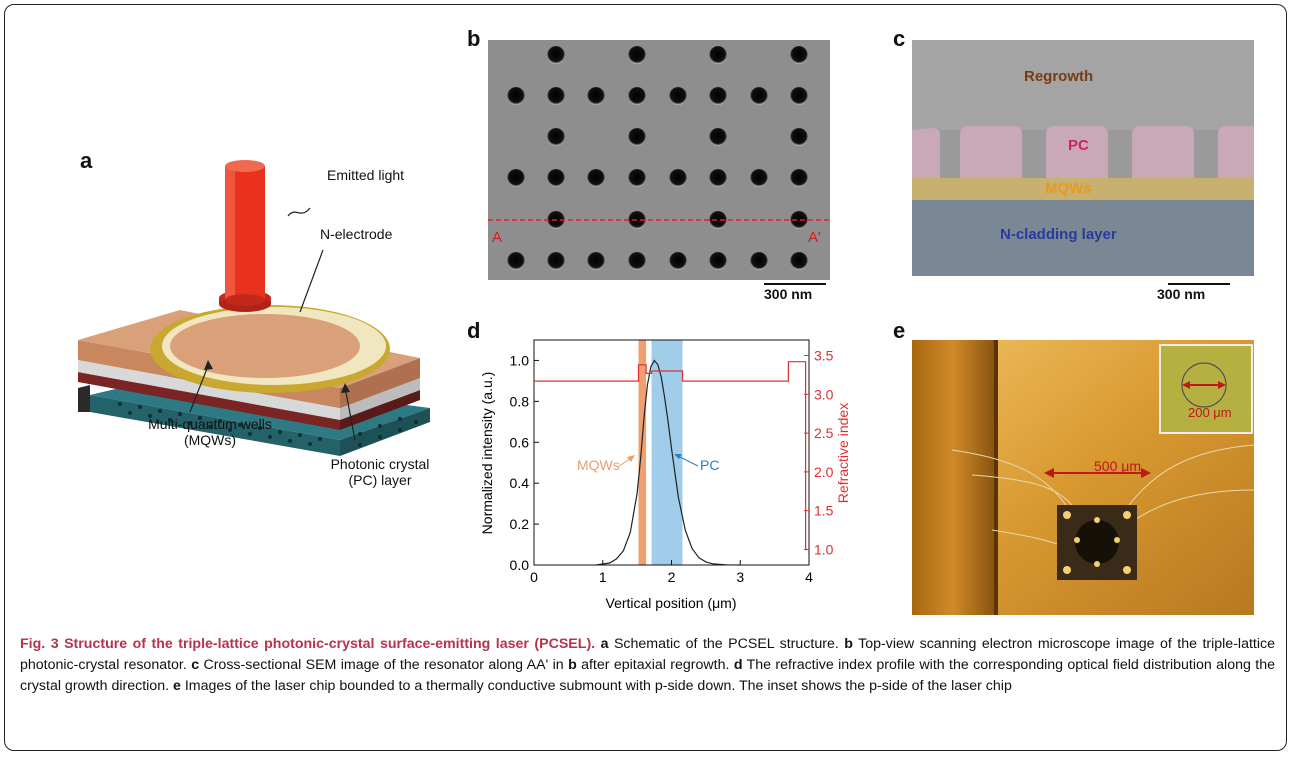  What do you see at coordinates (210, 424) in the screenshot?
I see `mqw-label-line1: Multi-quantum wells` at bounding box center [210, 424].